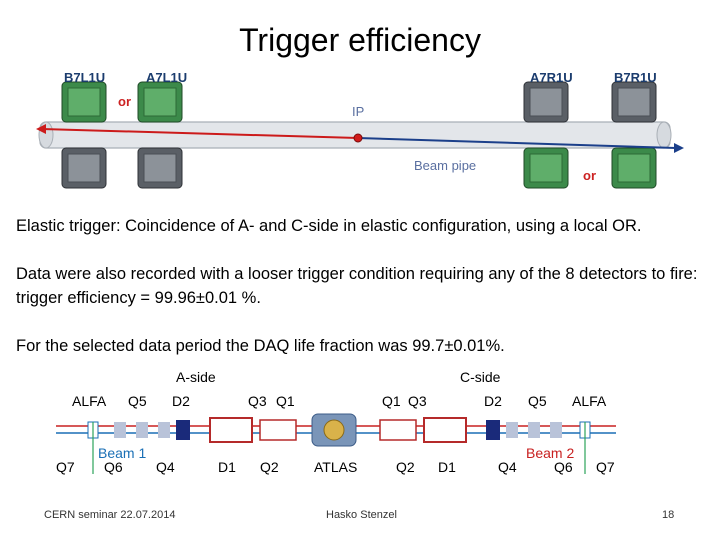 The width and height of the screenshot is (720, 540). Describe the element at coordinates (358, 138) in the screenshot. I see `ip-dot` at that location.